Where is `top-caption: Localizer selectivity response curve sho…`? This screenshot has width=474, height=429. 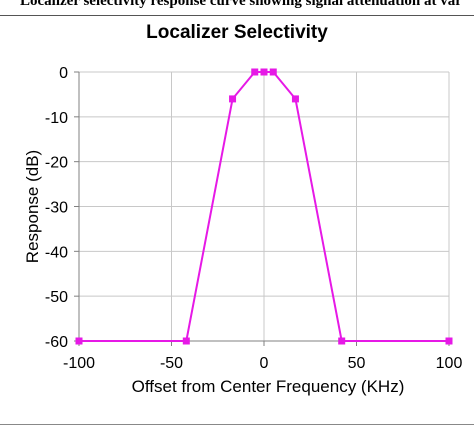
top-caption: Localizer selectivity response curve sho… is located at coordinates (240, 4).